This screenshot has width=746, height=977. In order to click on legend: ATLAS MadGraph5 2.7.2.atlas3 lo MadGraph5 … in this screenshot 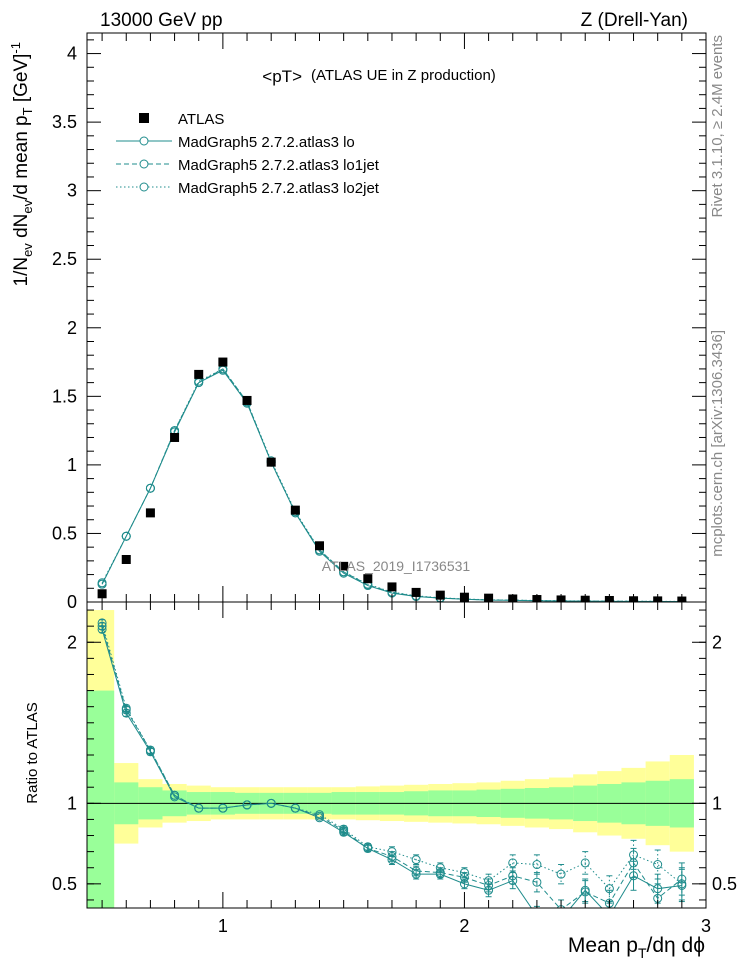, I will do `click(248, 154)`.